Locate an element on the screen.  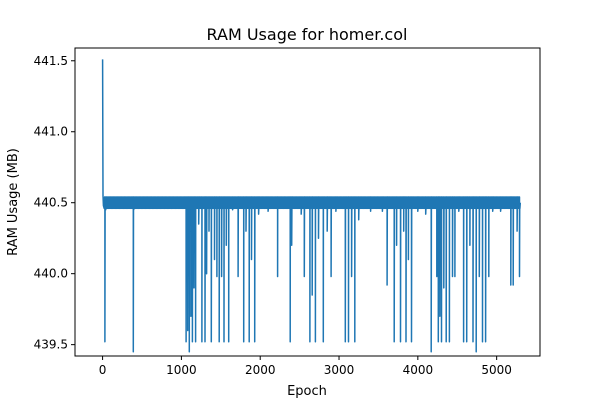
x-tick-label: 2000 is located at coordinates (260, 370).